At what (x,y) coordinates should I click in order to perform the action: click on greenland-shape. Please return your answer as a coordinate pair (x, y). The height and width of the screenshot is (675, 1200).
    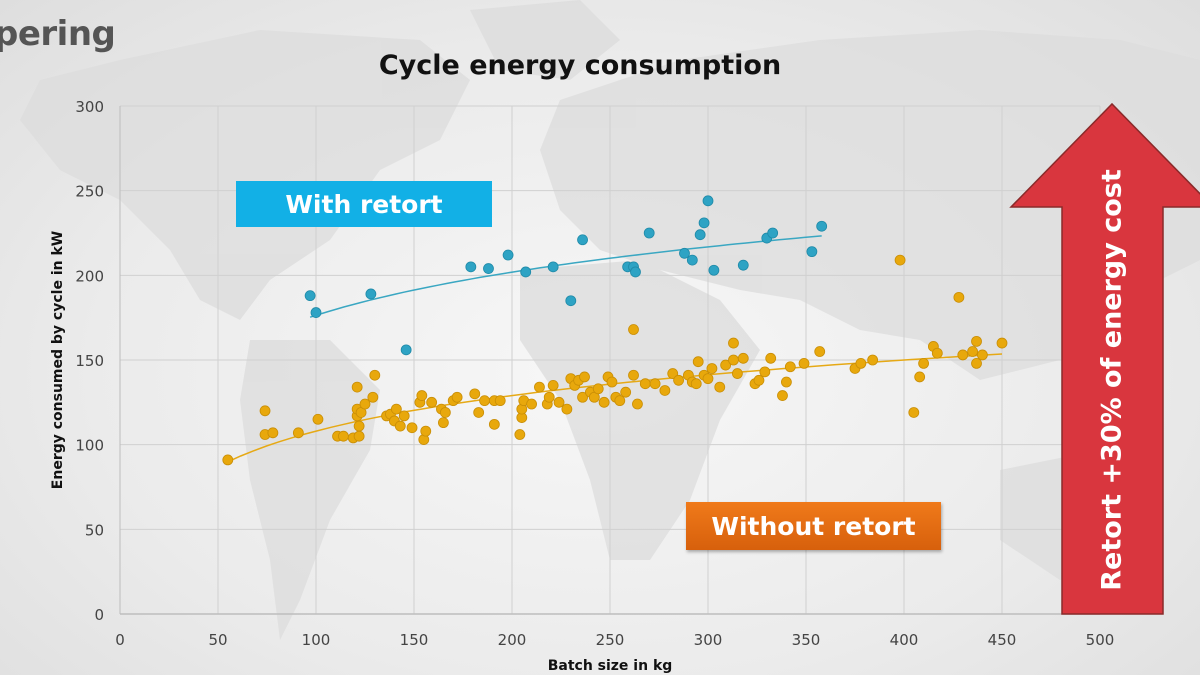
    Looking at the image, I should click on (545, 40).